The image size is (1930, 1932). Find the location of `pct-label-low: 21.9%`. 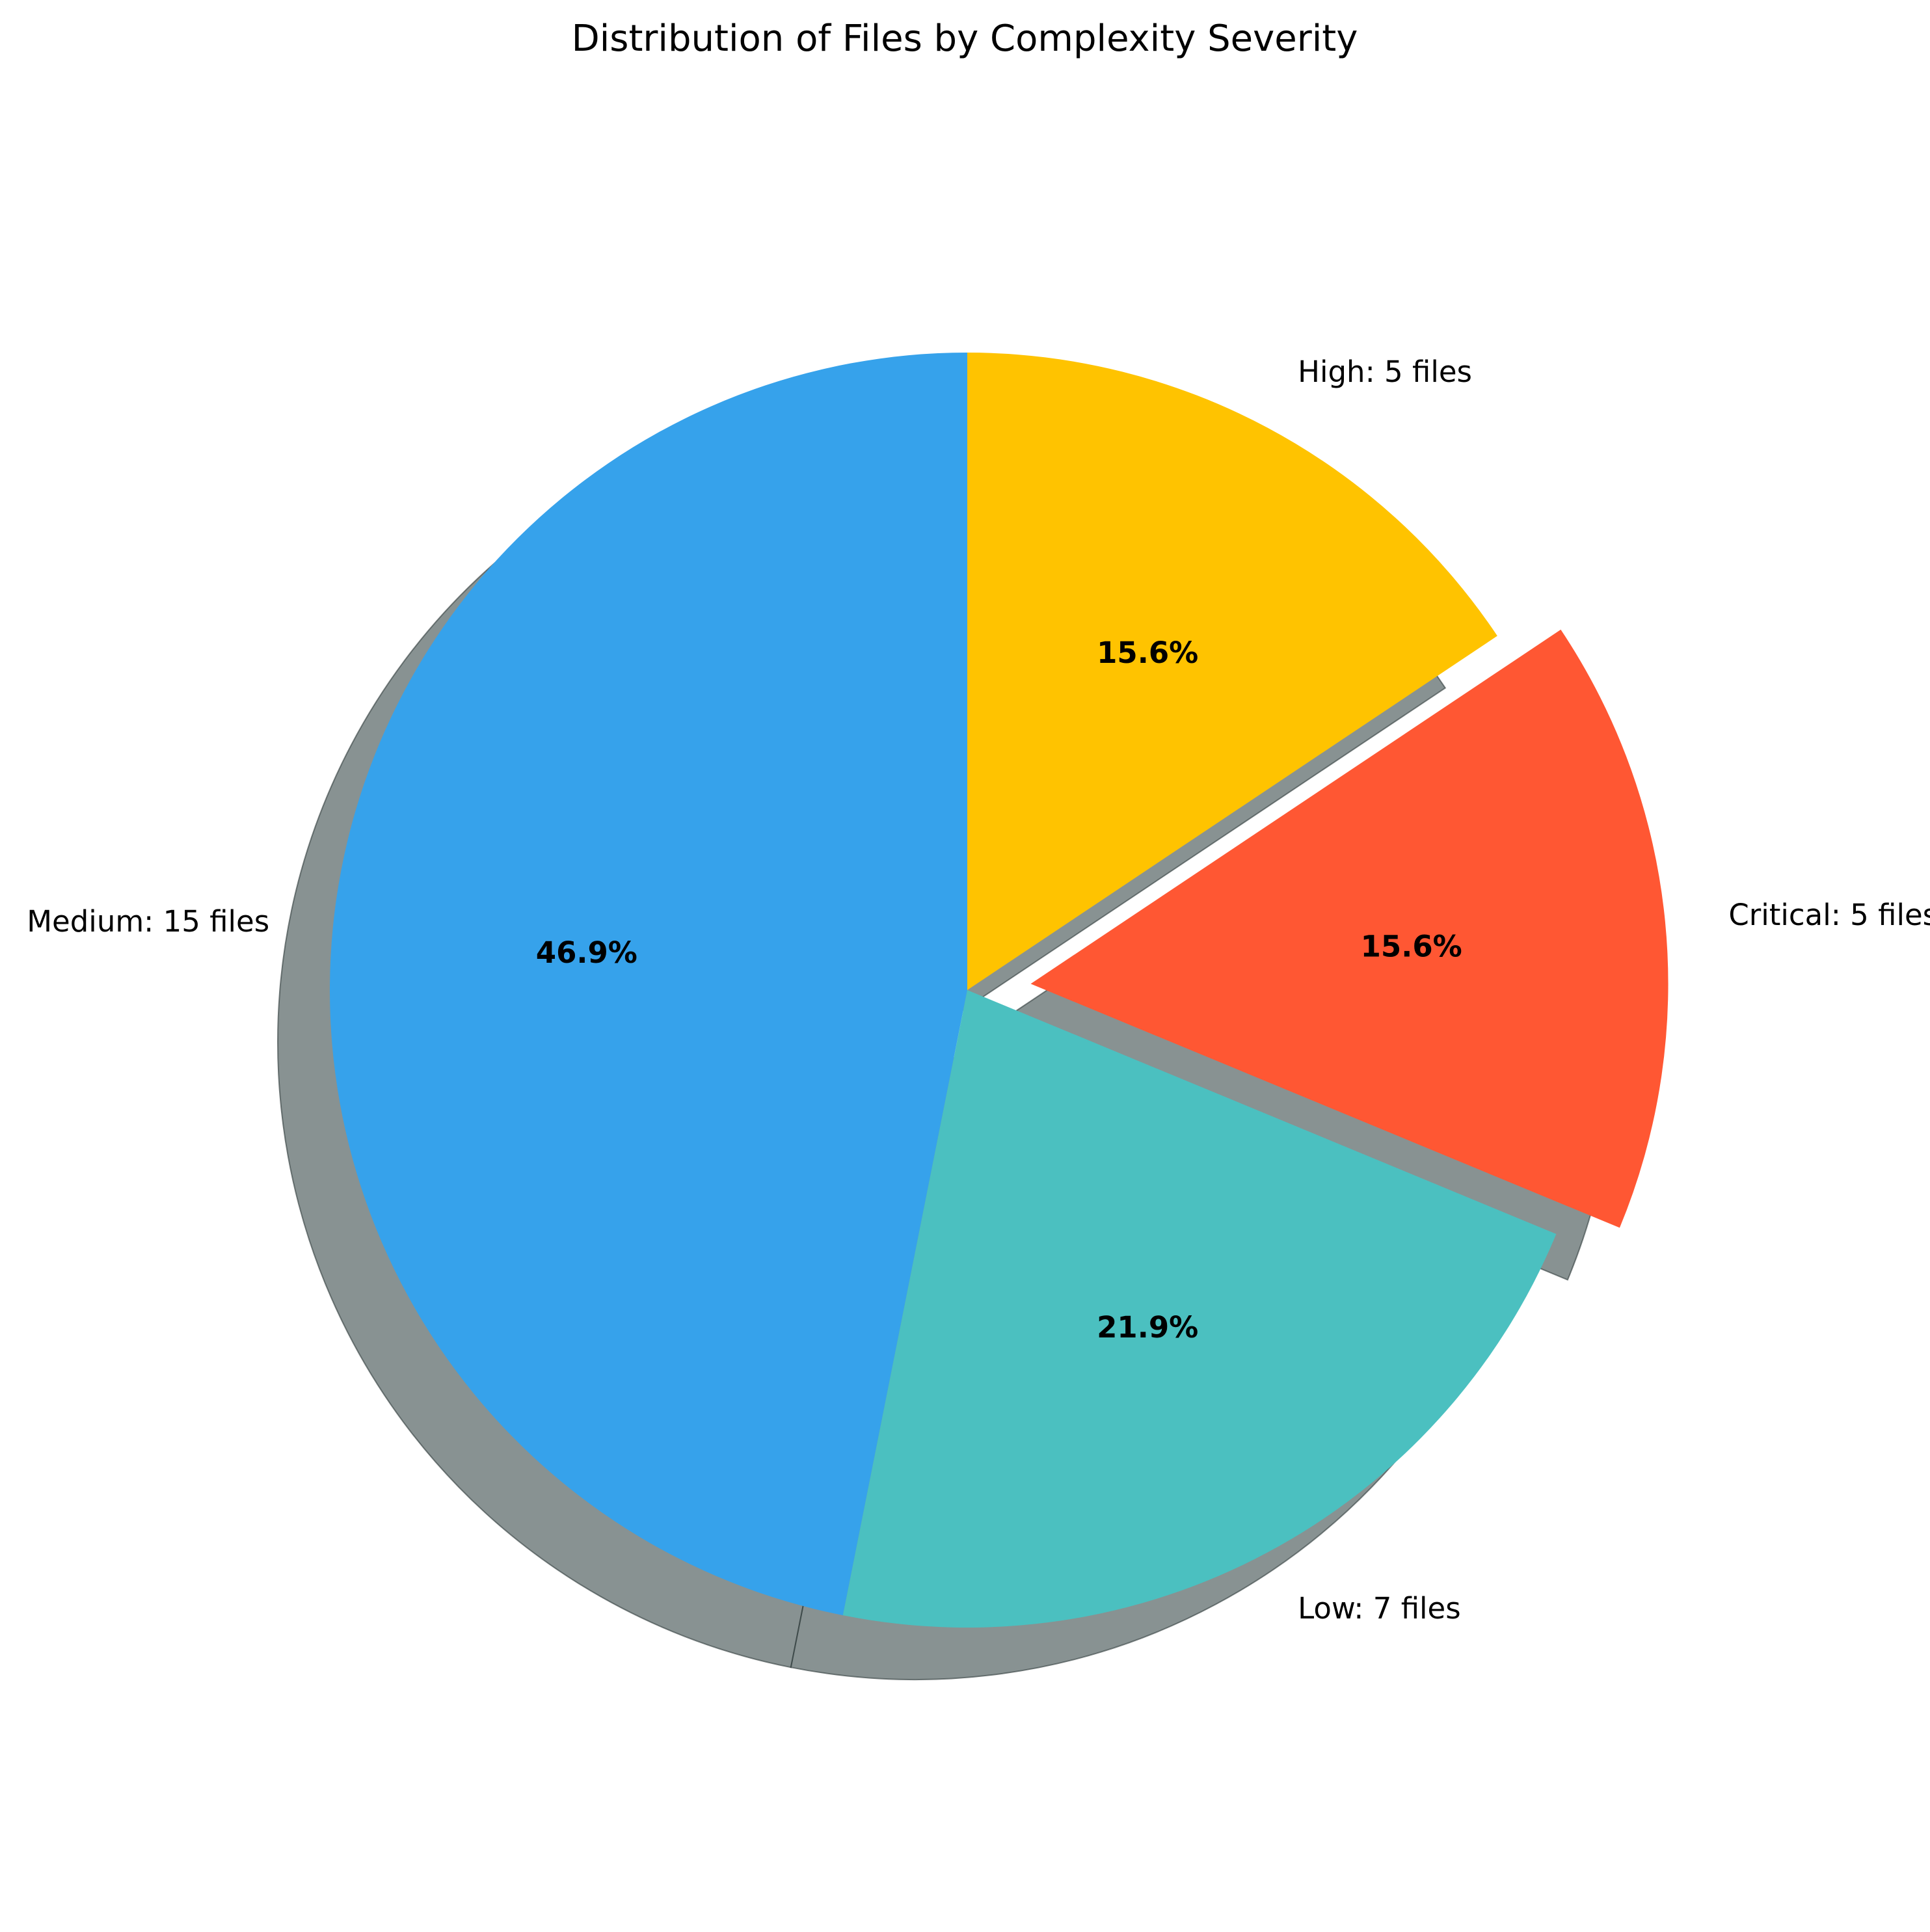

pct-label-low: 21.9% is located at coordinates (1147, 1327).